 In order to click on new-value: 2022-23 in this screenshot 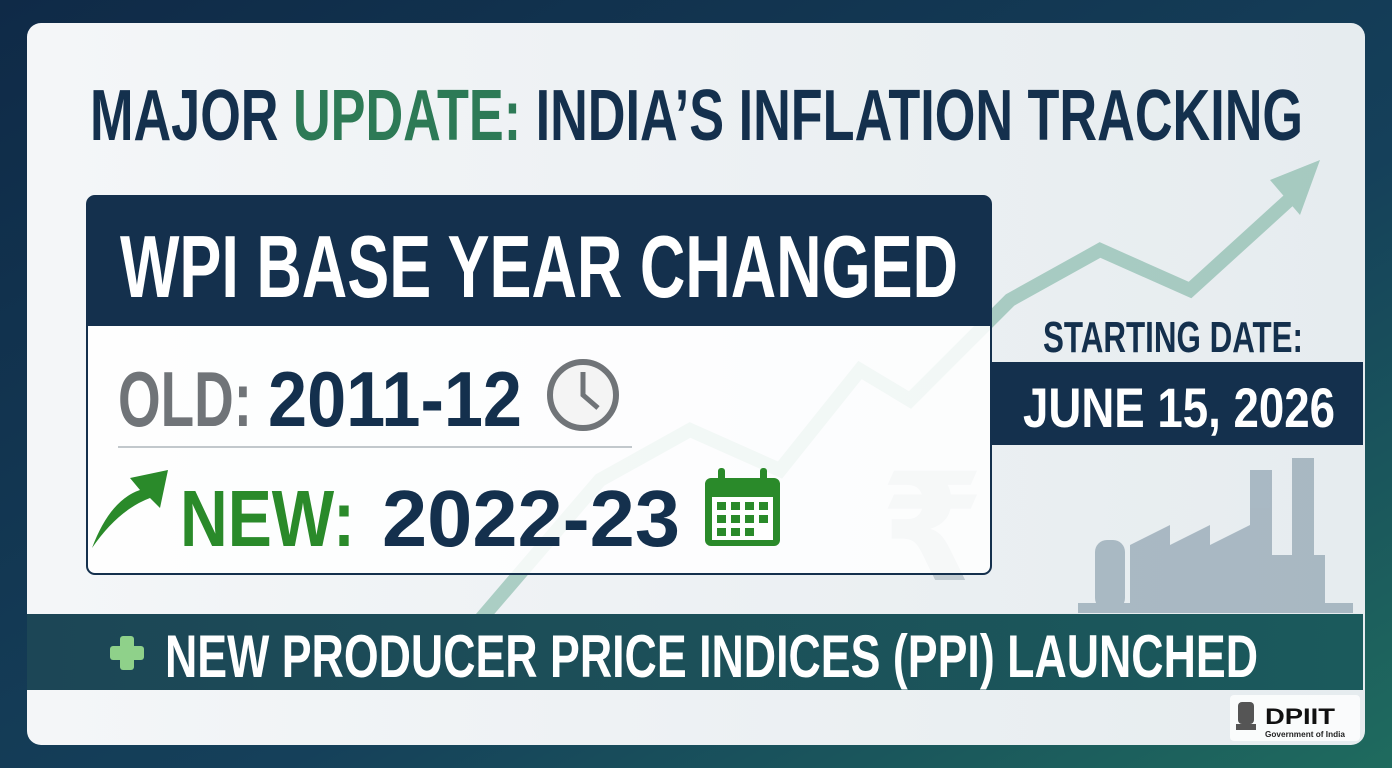, I will do `click(531, 518)`.